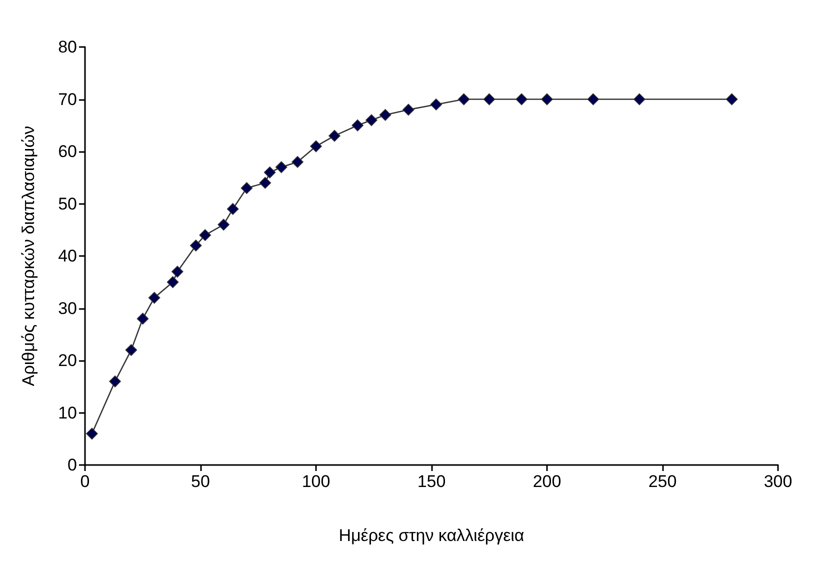 The width and height of the screenshot is (817, 569). What do you see at coordinates (316, 481) in the screenshot?
I see `x-tick-label: 100` at bounding box center [316, 481].